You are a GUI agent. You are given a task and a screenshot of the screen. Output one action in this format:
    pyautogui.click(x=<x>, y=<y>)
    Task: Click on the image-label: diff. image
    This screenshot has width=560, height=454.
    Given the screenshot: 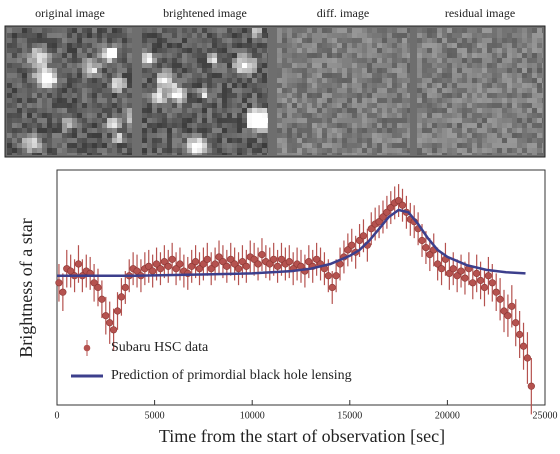 What is the action you would take?
    pyautogui.click(x=343, y=13)
    